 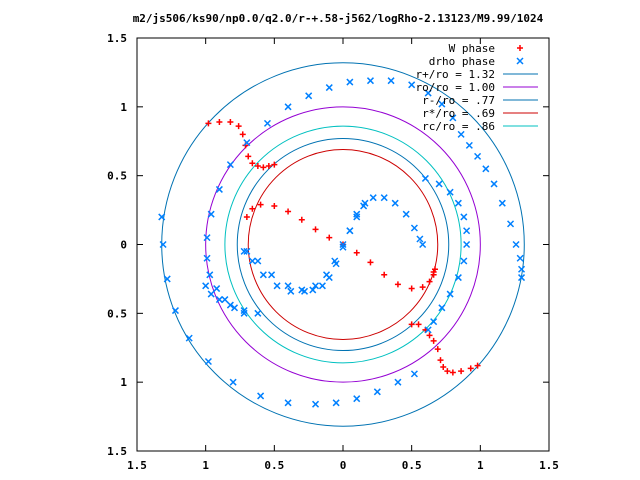 What do you see at coordinates (549, 465) in the screenshot?
I see `x-tick-label: 1.5` at bounding box center [549, 465].